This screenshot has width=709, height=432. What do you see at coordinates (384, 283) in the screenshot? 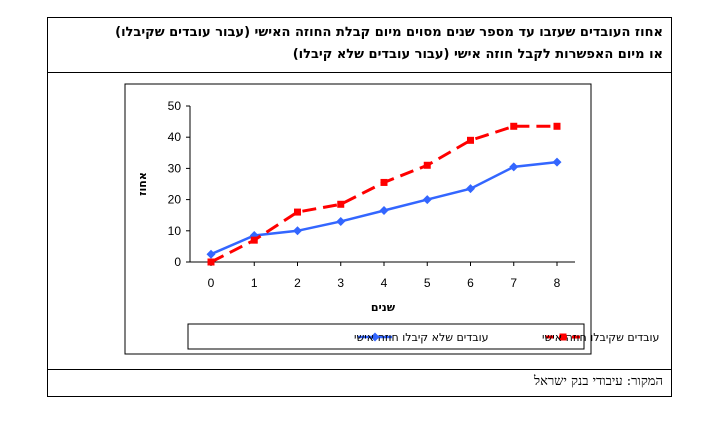
I see `x-tick-label: 4` at bounding box center [384, 283].